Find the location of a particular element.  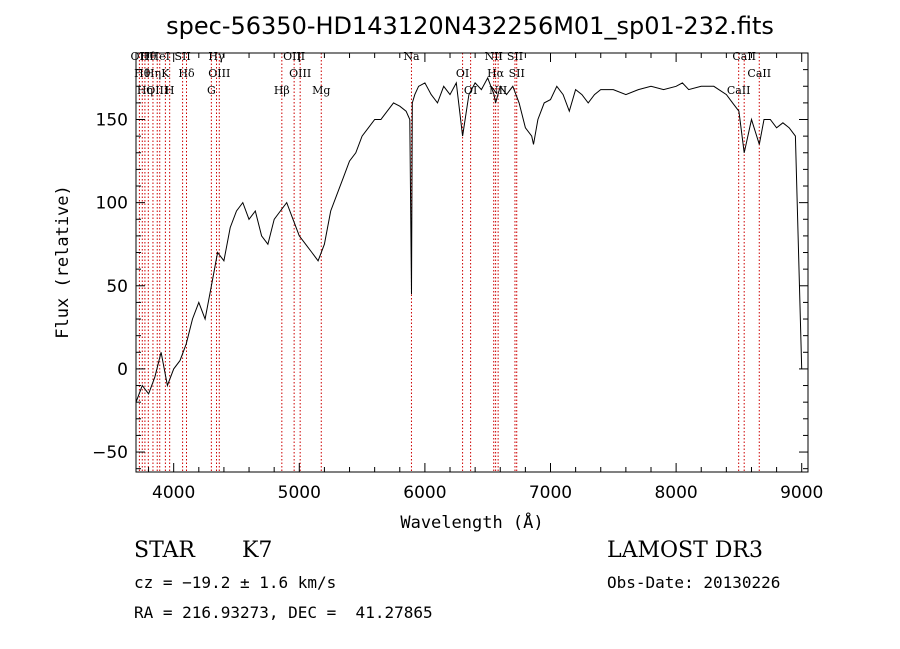

line-marker-label: G is located at coordinates (211, 90).